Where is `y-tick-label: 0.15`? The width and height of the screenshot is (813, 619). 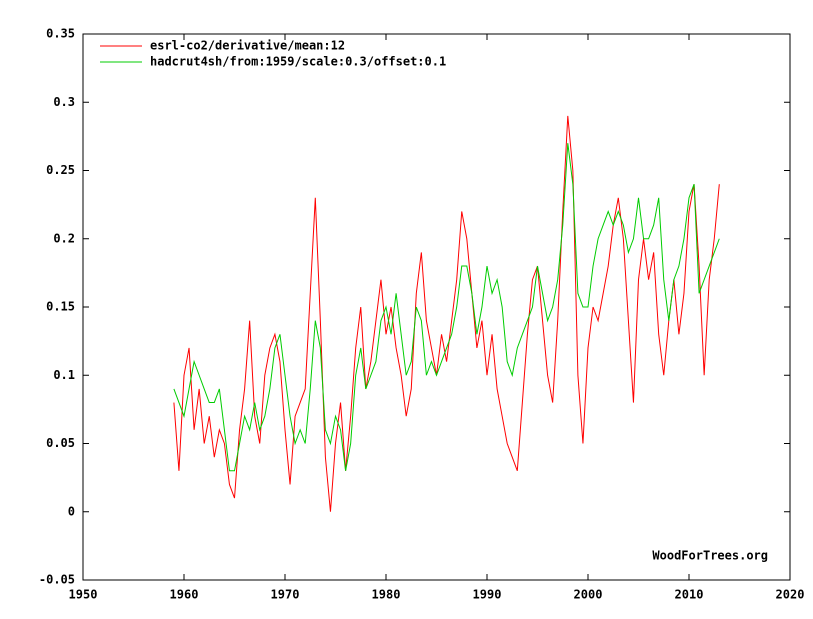 y-tick-label: 0.15 is located at coordinates (60, 307).